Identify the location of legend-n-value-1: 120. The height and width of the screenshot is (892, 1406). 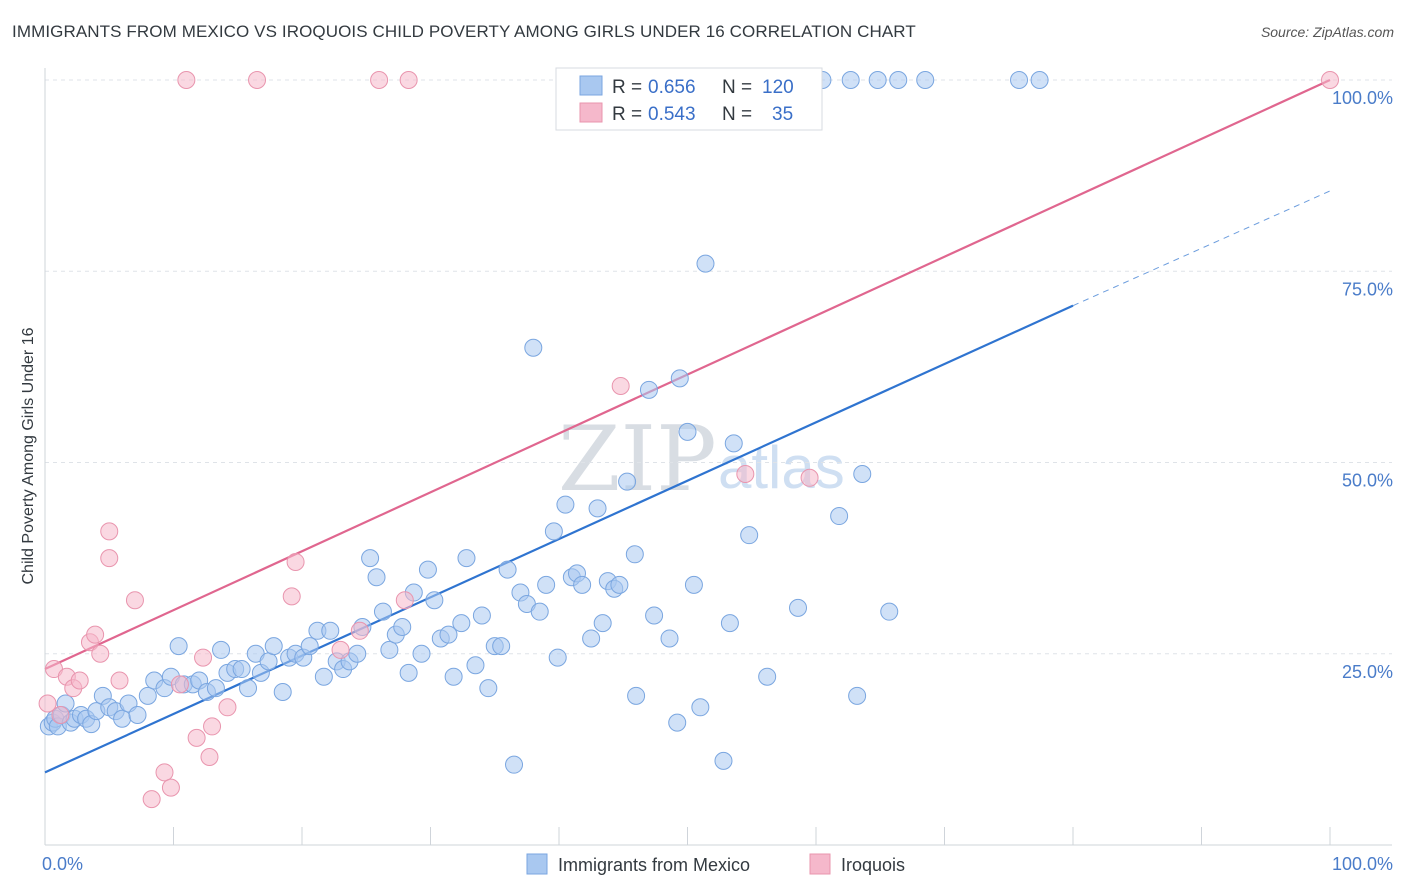
(778, 87).